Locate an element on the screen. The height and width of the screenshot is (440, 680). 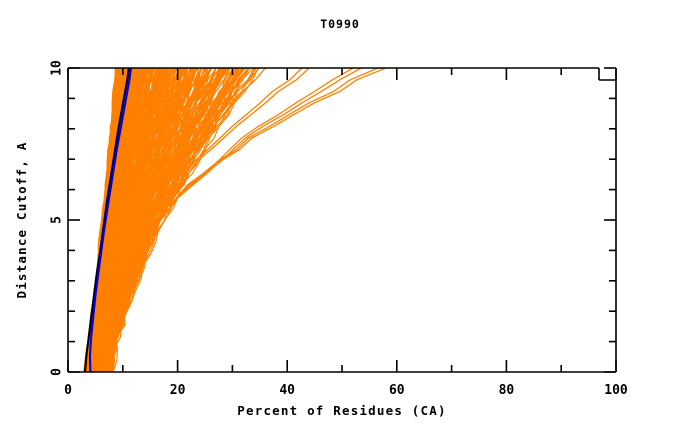
x-axis-title: Percent of Residues (CA) is located at coordinates (341, 410).